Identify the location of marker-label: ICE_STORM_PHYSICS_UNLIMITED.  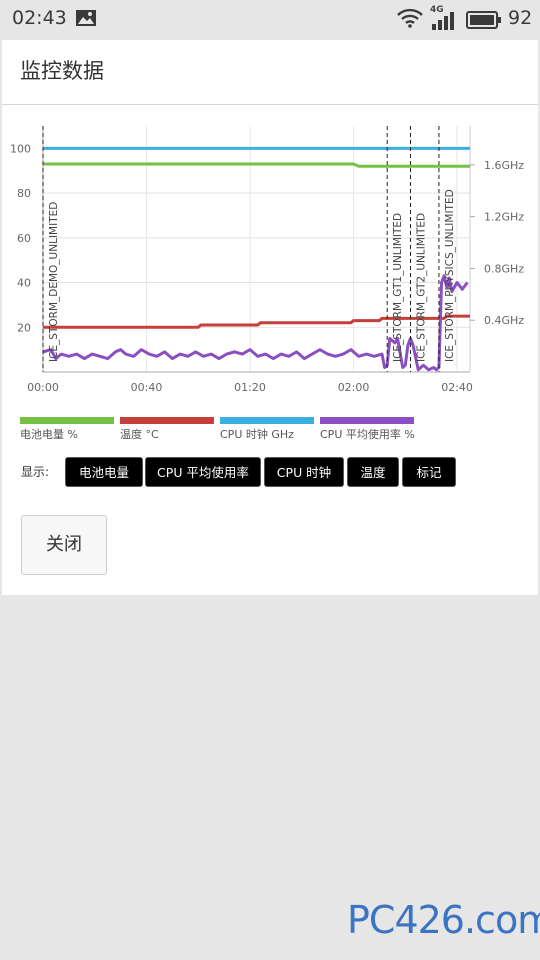
(450, 275).